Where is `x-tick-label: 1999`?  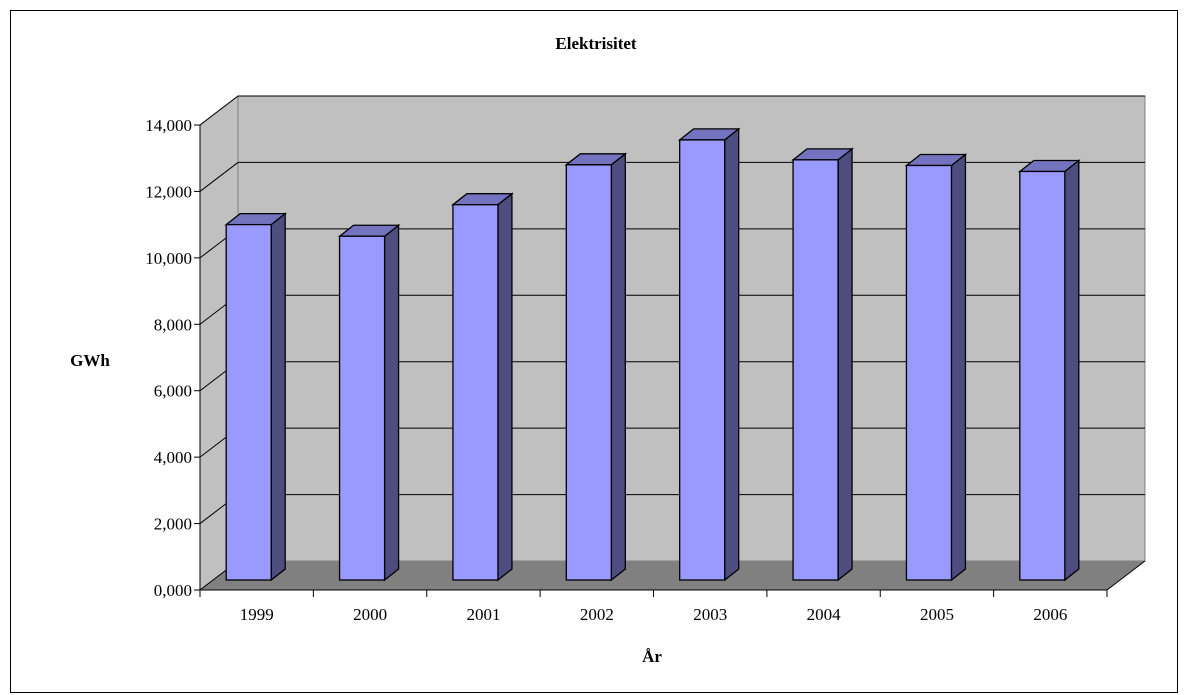 x-tick-label: 1999 is located at coordinates (257, 614).